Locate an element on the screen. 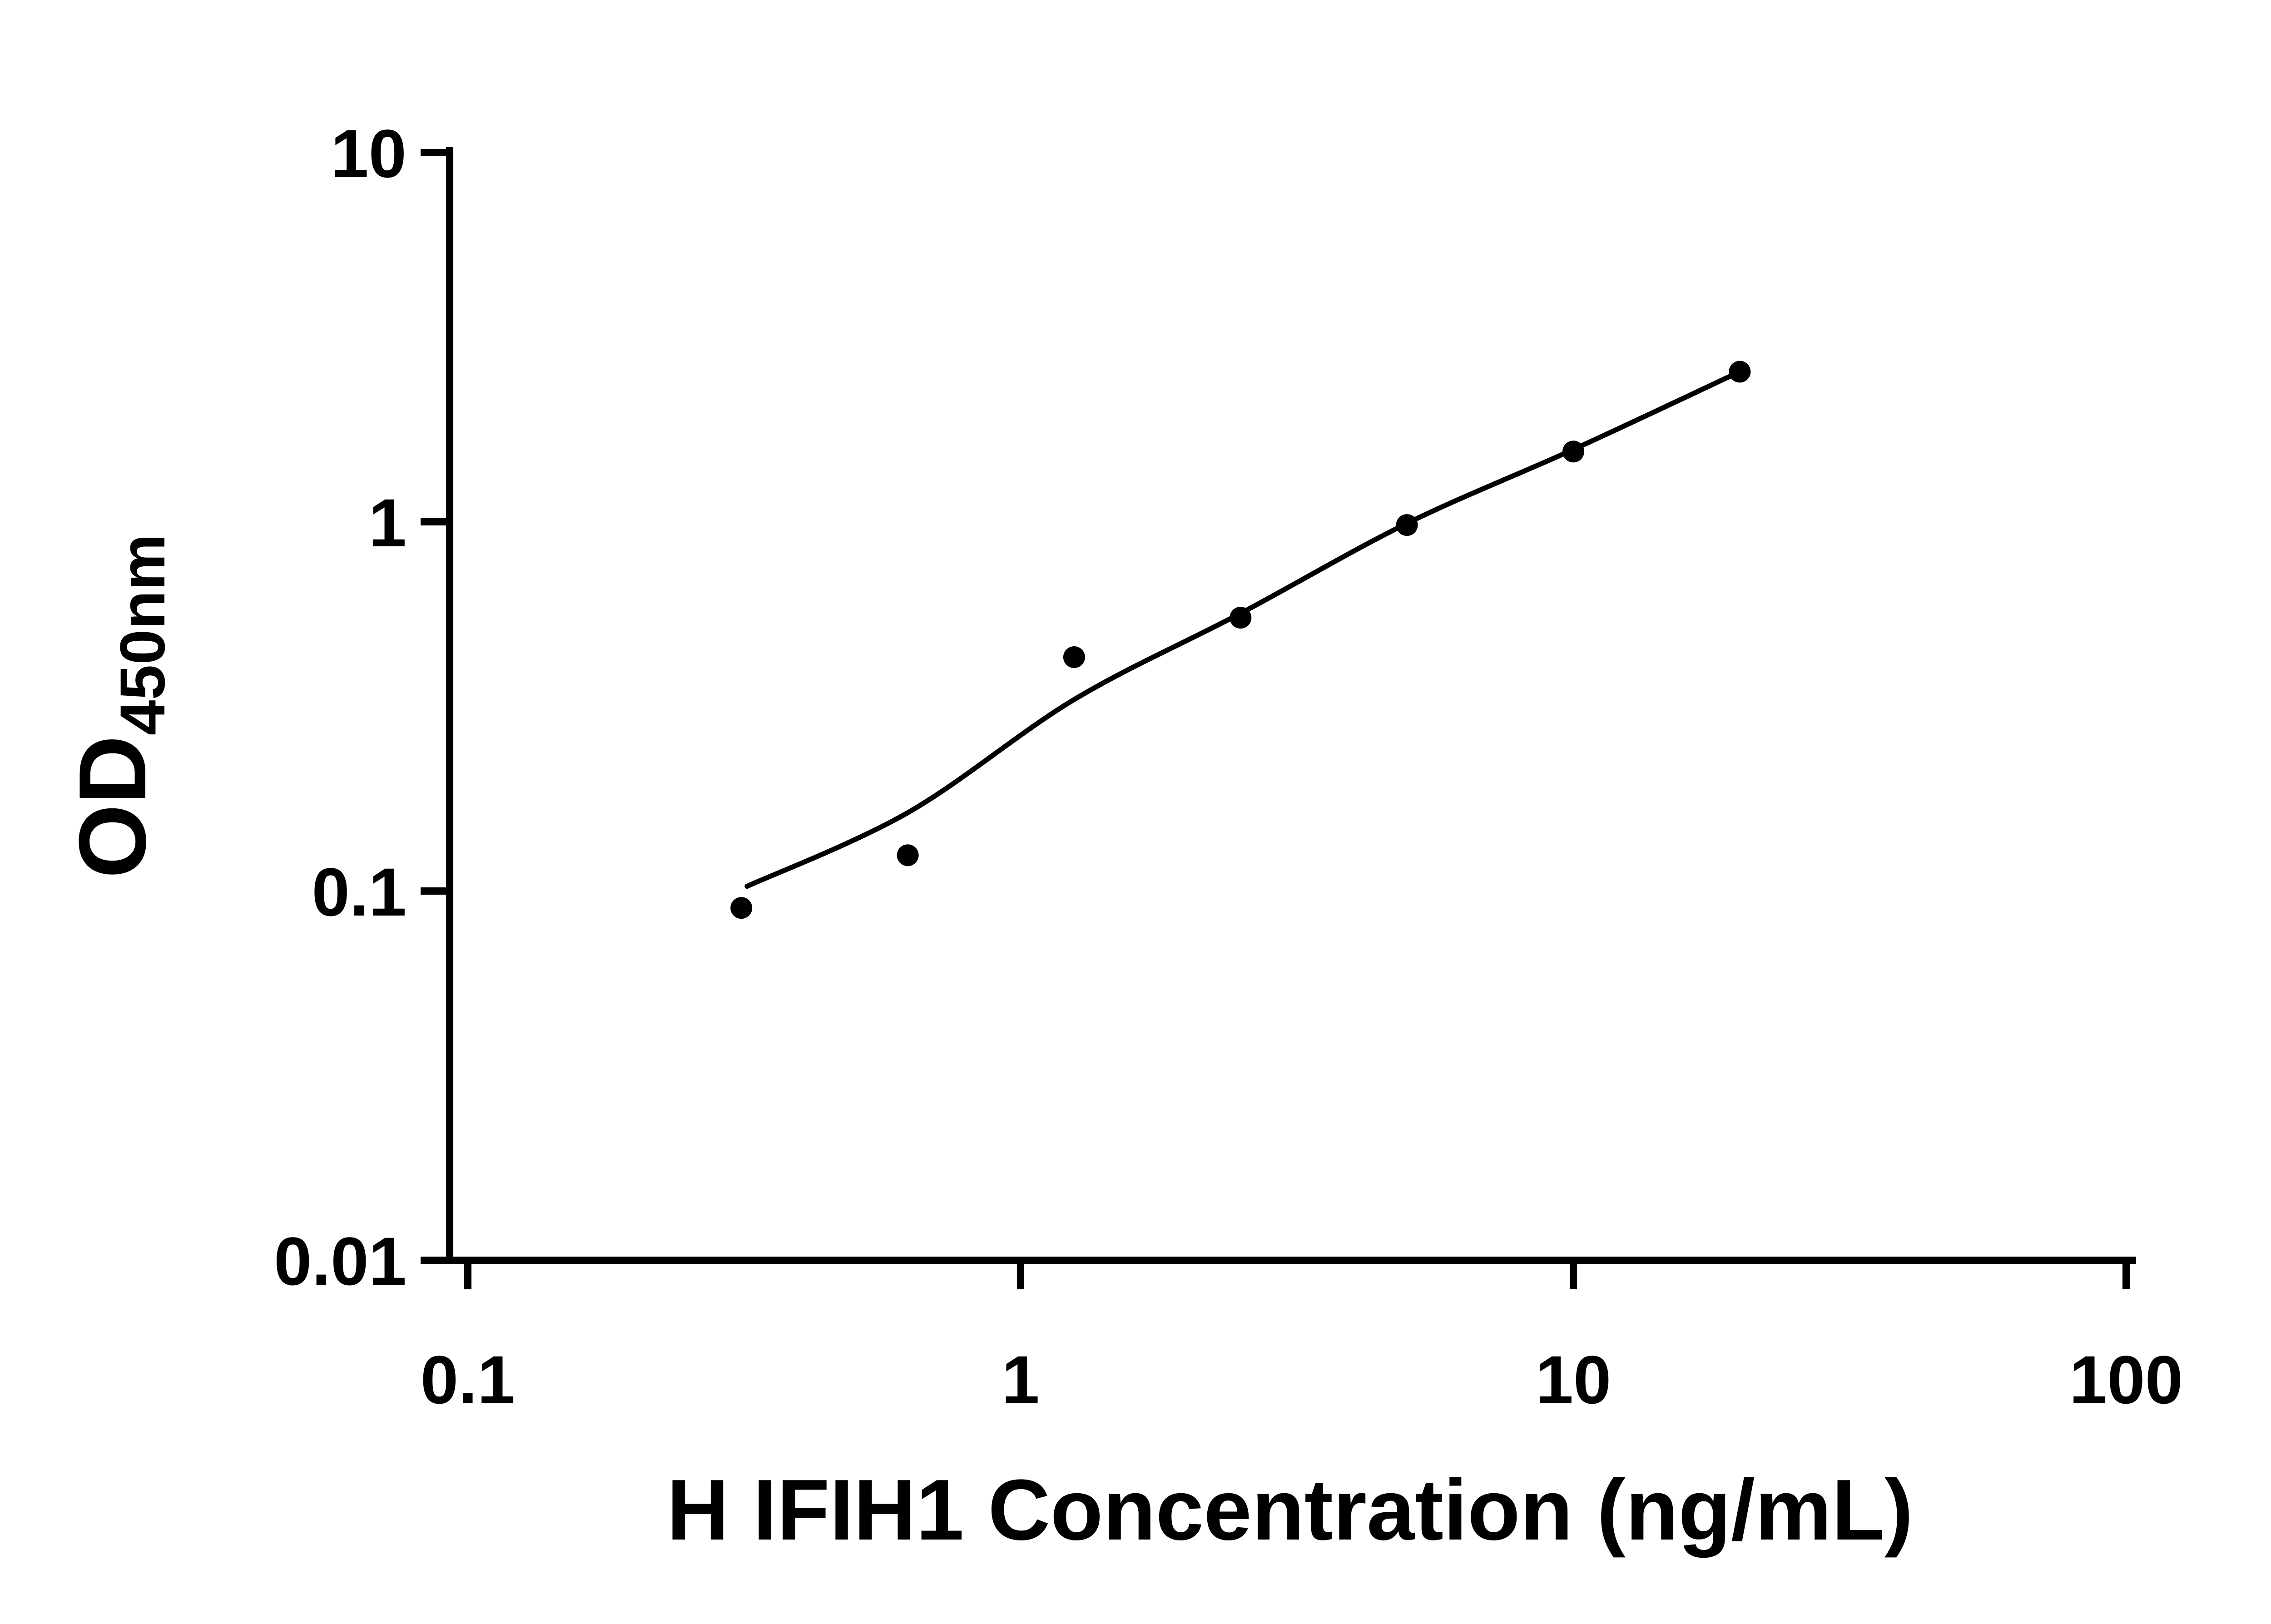 The image size is (2271, 1624). x-tick-label: 10 is located at coordinates (1574, 1380).